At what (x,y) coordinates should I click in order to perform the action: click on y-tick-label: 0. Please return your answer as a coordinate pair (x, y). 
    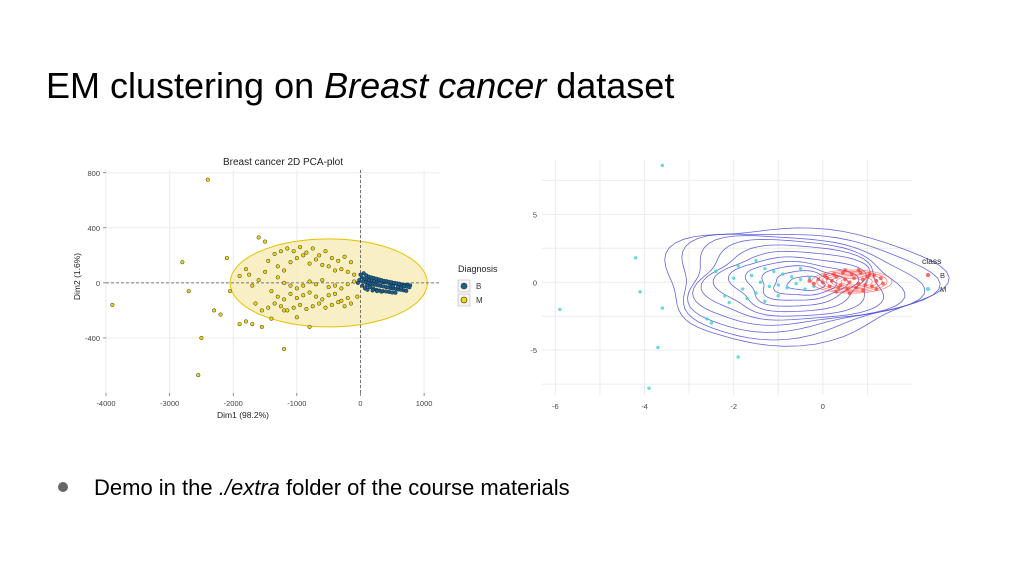
    Looking at the image, I should click on (535, 282).